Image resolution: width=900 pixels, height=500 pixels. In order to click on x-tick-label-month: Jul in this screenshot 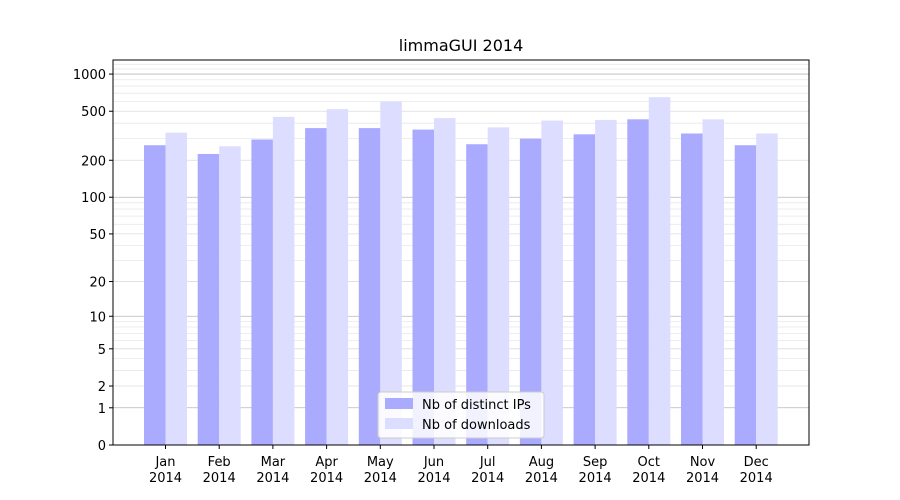, I will do `click(487, 462)`.